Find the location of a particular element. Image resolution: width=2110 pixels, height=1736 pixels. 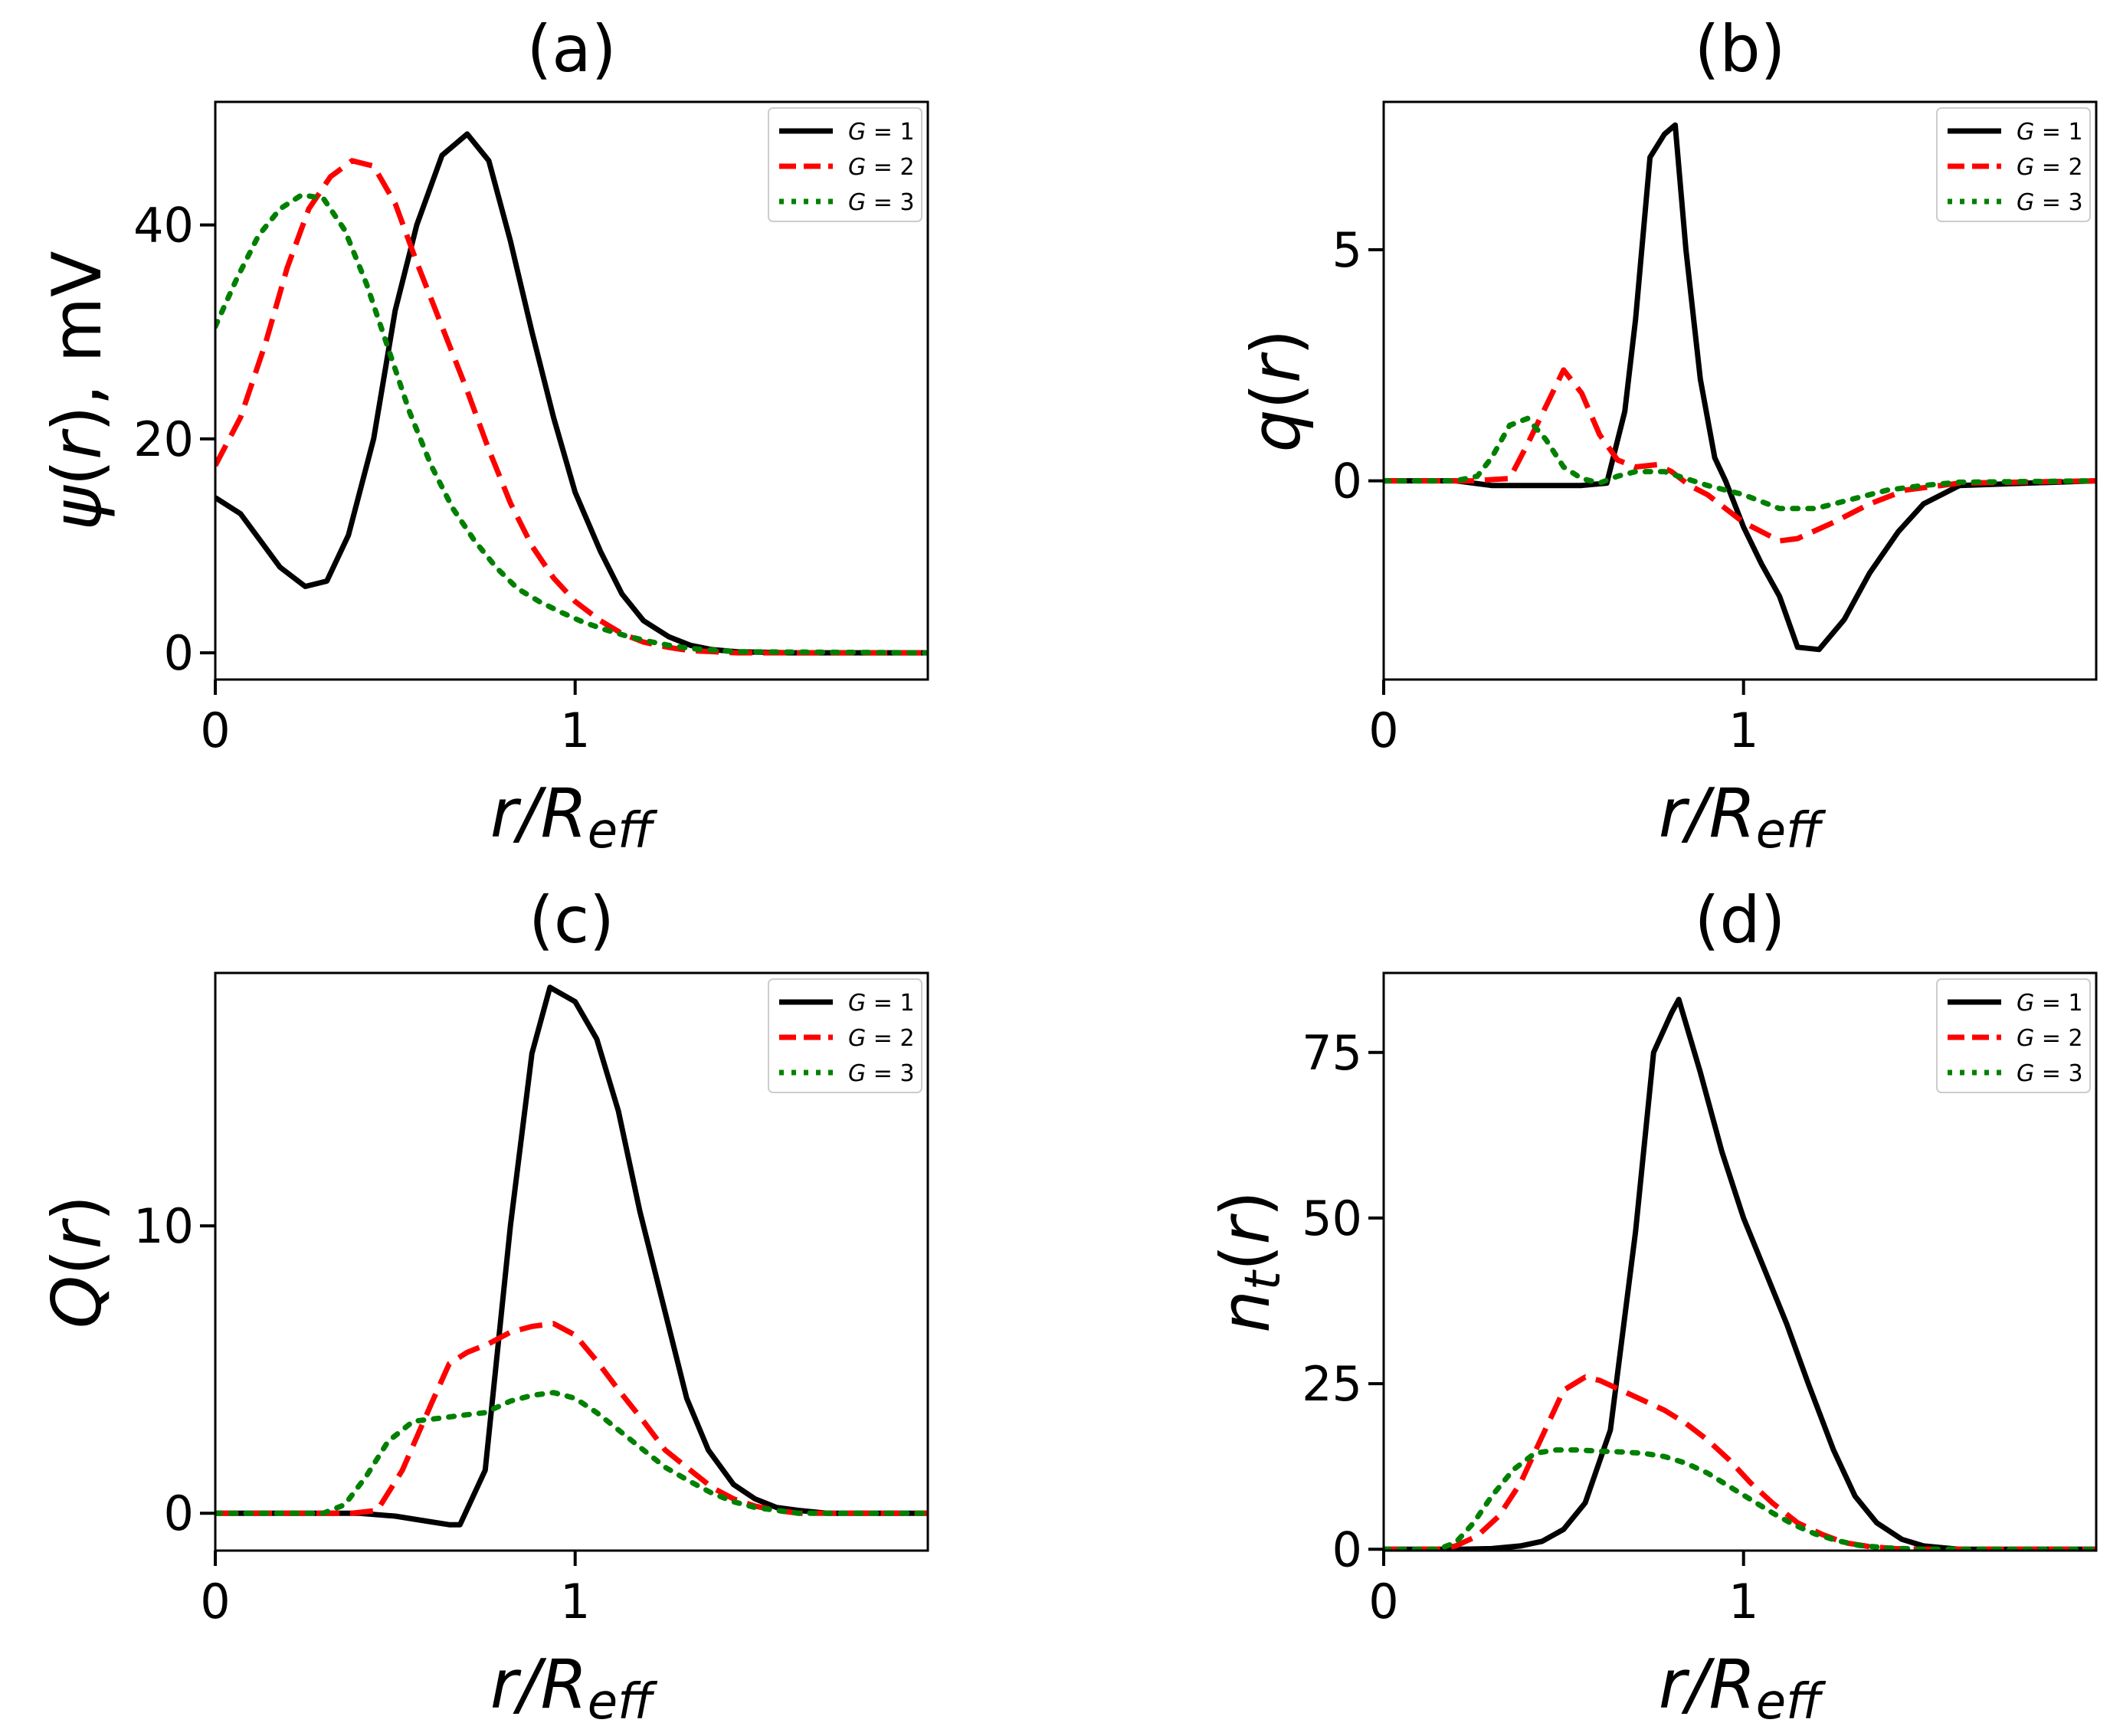

y-axis-label: nt(r) is located at coordinates (1249, 1262).